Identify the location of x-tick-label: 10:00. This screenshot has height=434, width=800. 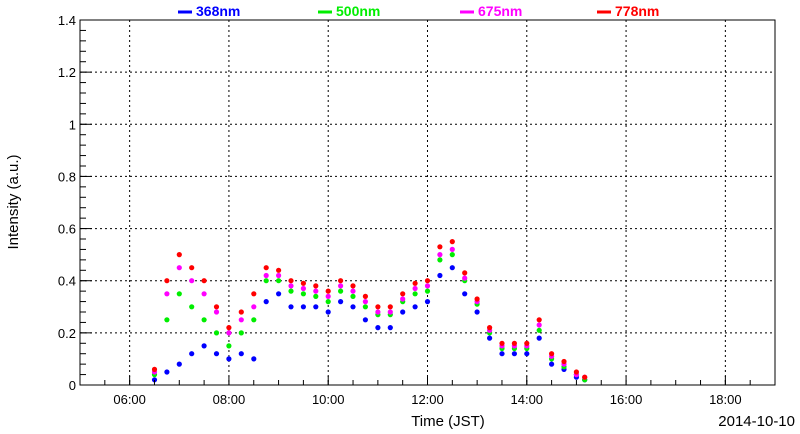
(328, 399).